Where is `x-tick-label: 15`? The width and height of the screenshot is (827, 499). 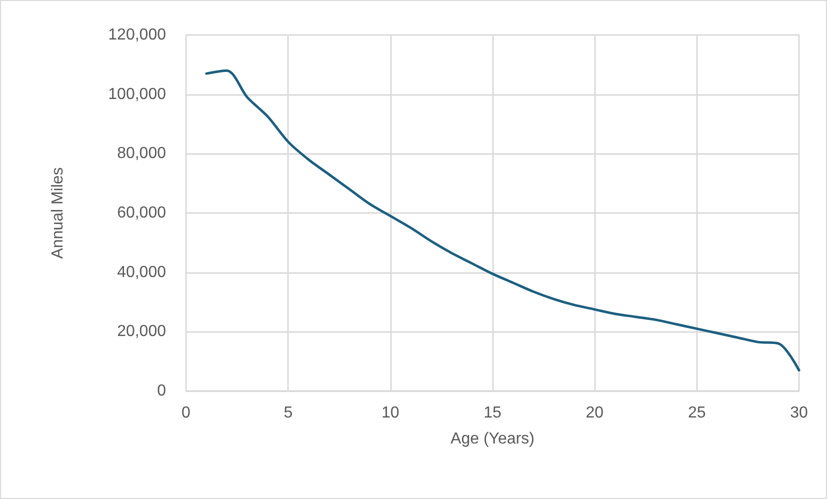 x-tick-label: 15 is located at coordinates (493, 413).